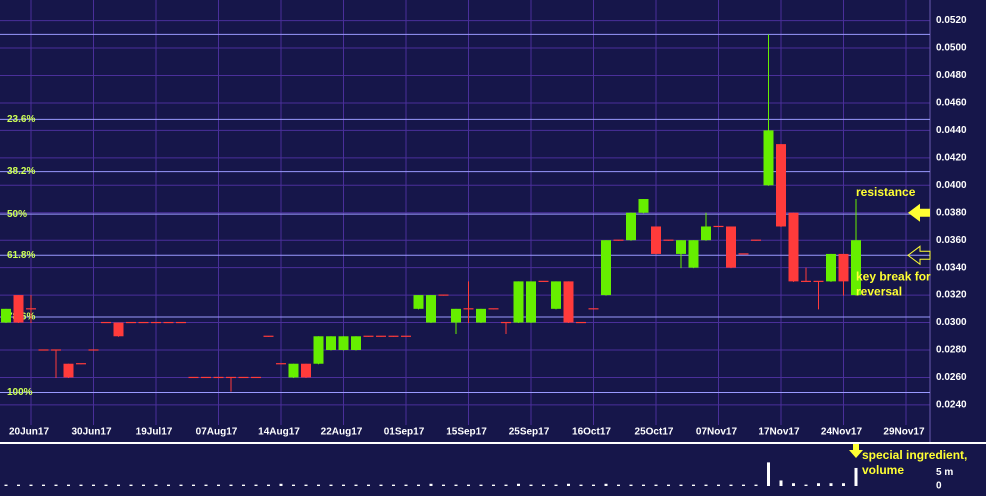 This screenshot has height=496, width=986. I want to click on x-tick-label: 07Nov17, so click(717, 432).